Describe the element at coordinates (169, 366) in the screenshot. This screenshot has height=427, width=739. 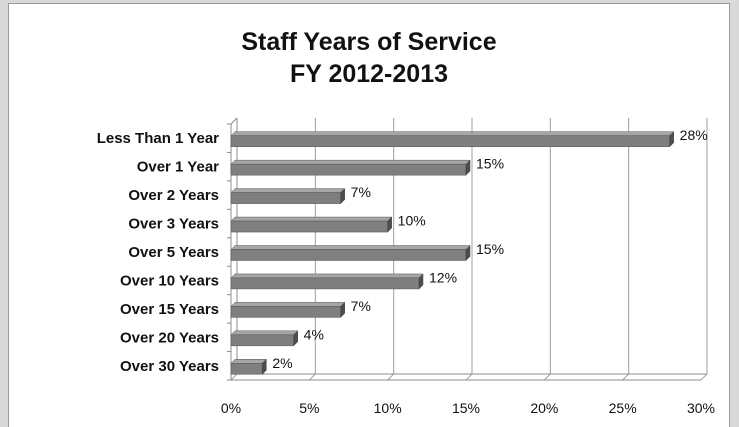
I see `category-label: Over 30 Years` at that location.